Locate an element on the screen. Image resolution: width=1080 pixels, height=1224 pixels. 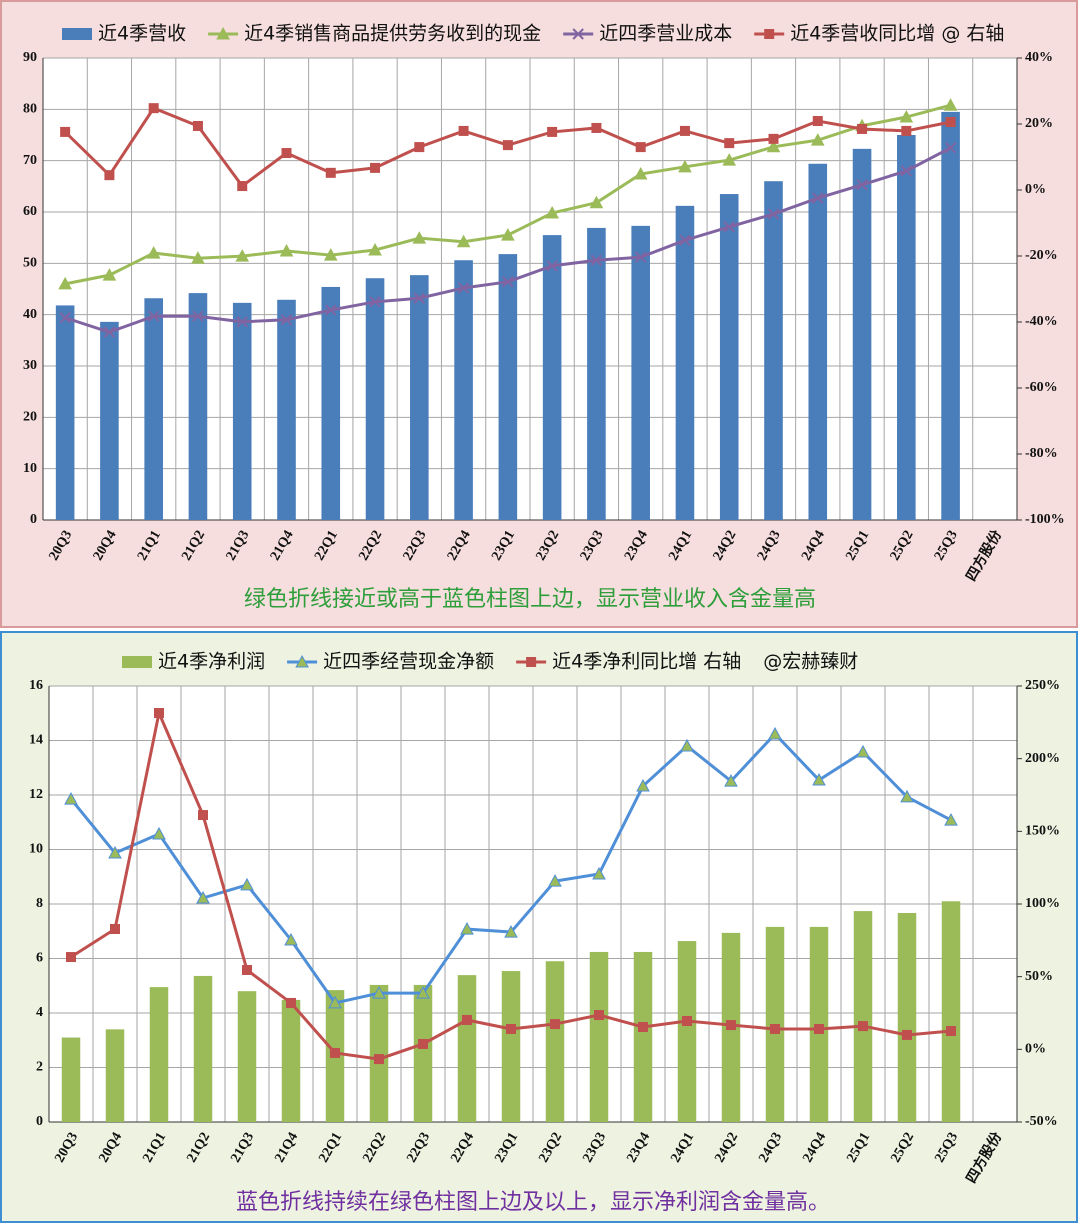
legend-label: 近4季营收 is located at coordinates (142, 34).